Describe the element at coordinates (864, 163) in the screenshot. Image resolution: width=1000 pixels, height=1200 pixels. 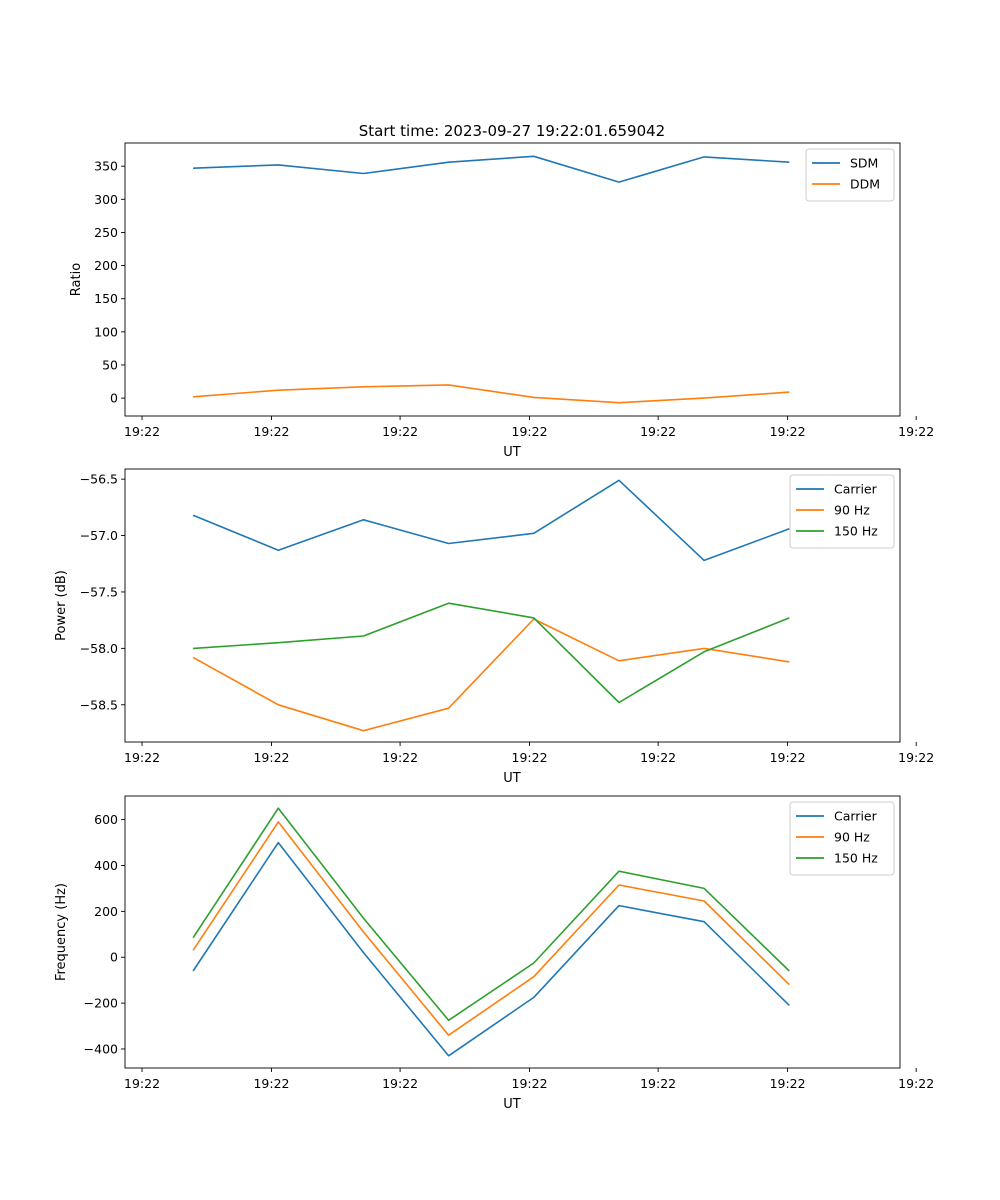
I see `legend-label: SDM` at that location.